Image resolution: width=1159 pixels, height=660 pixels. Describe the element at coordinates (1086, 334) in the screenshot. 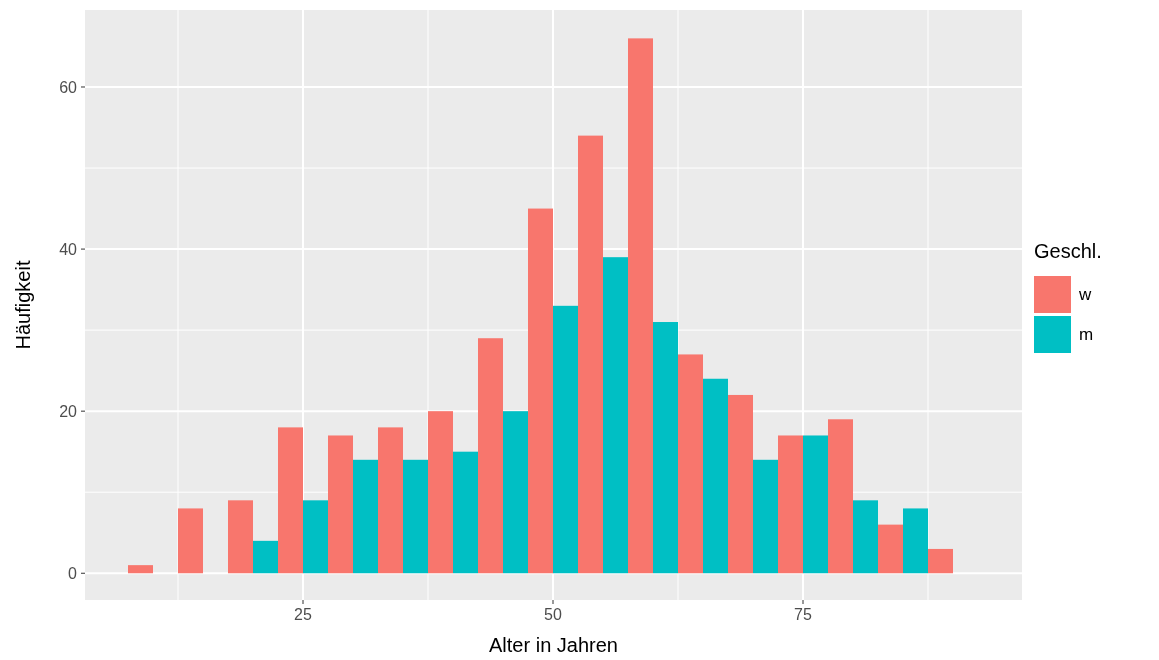

I see `legend-label: m` at that location.